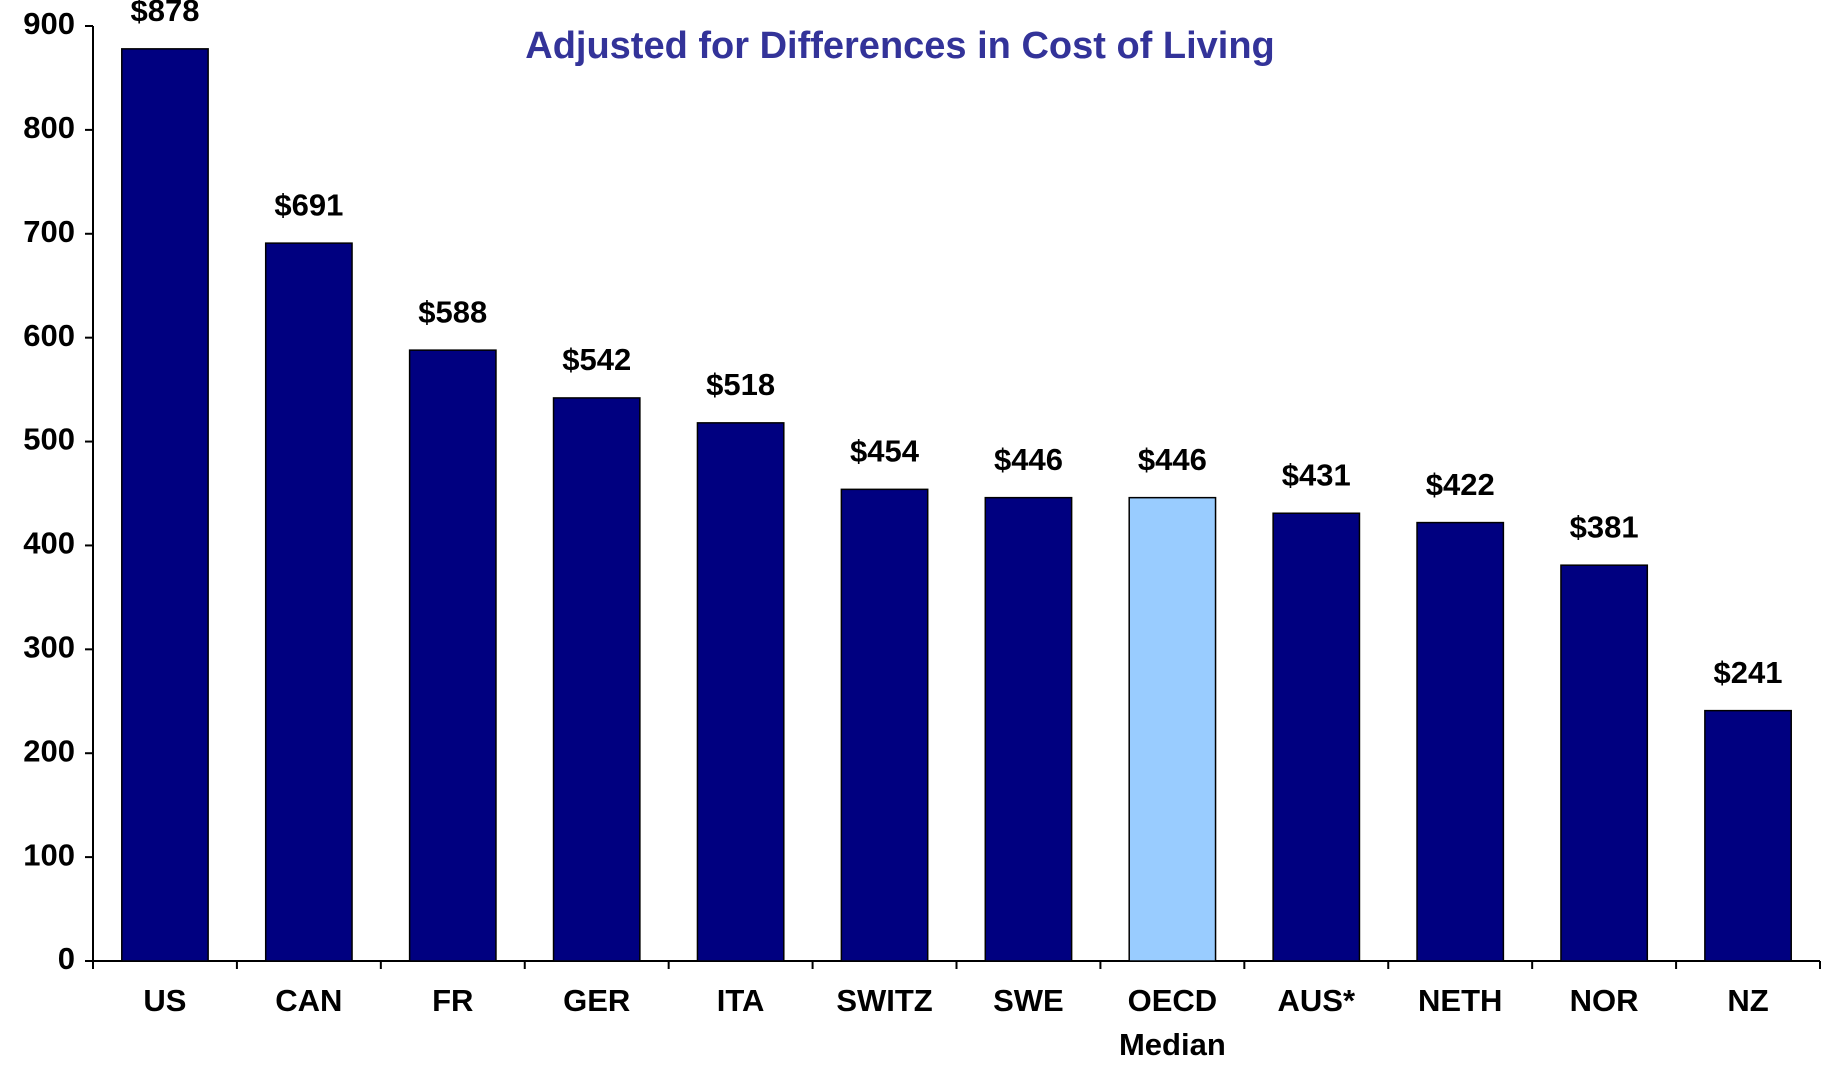 The height and width of the screenshot is (1072, 1829). I want to click on x-tick-label: NOR, so click(1604, 1000).